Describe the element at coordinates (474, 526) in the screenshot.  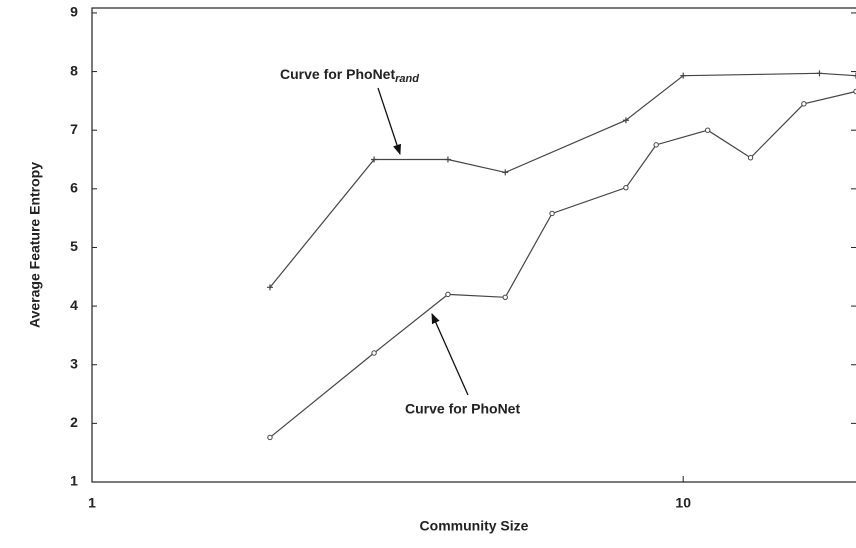
I see `x-axis-label: Community Size` at that location.